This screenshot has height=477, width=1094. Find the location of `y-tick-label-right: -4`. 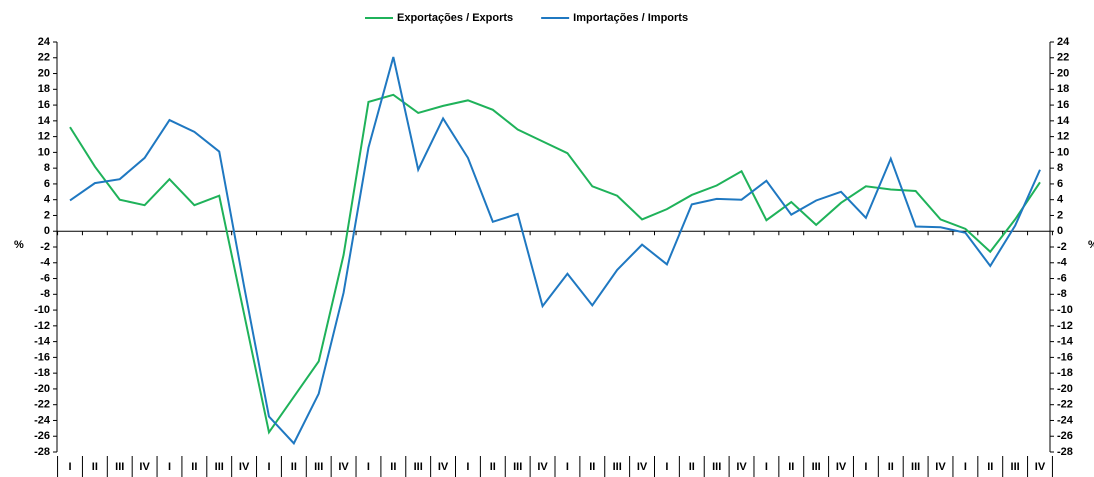

y-tick-label-right: -4 is located at coordinates (1062, 263).